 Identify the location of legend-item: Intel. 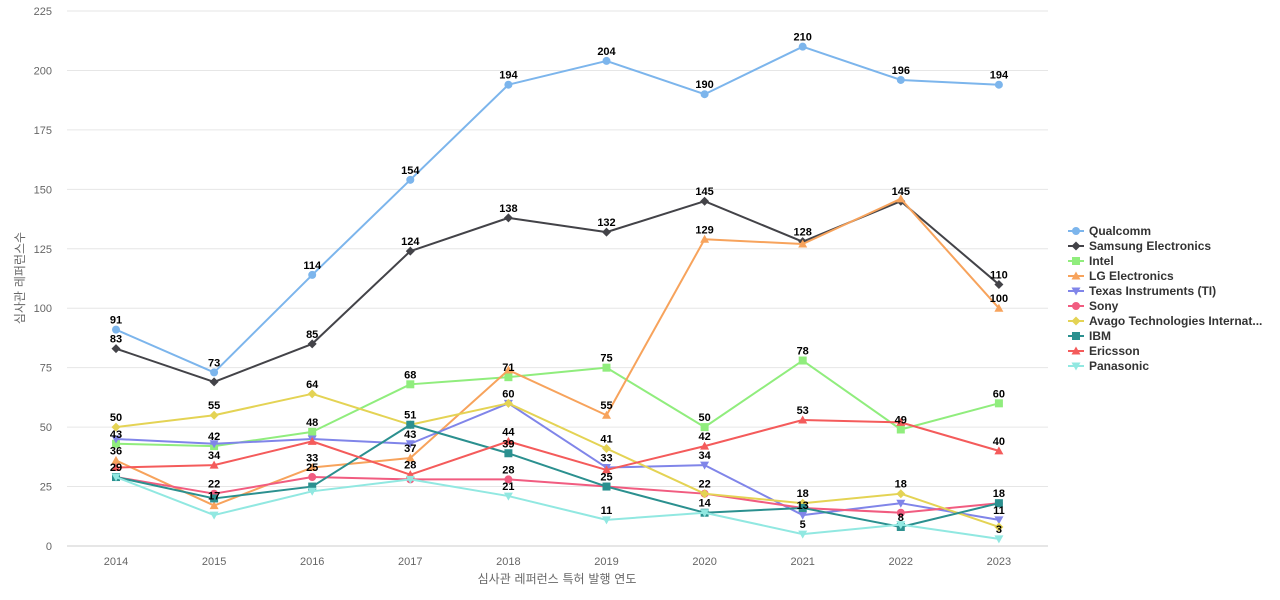
(1091, 261).